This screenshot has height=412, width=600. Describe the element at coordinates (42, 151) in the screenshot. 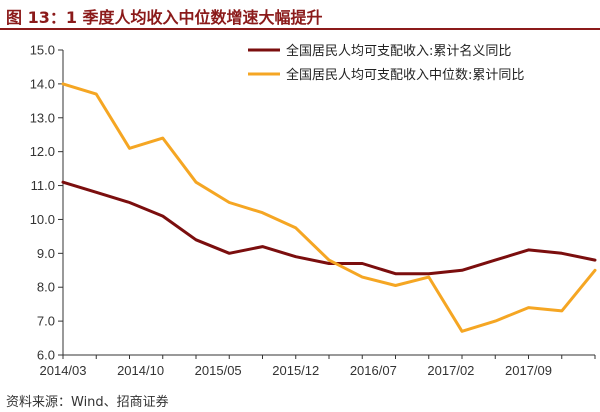

I see `y-tick-label: 12.0` at that location.